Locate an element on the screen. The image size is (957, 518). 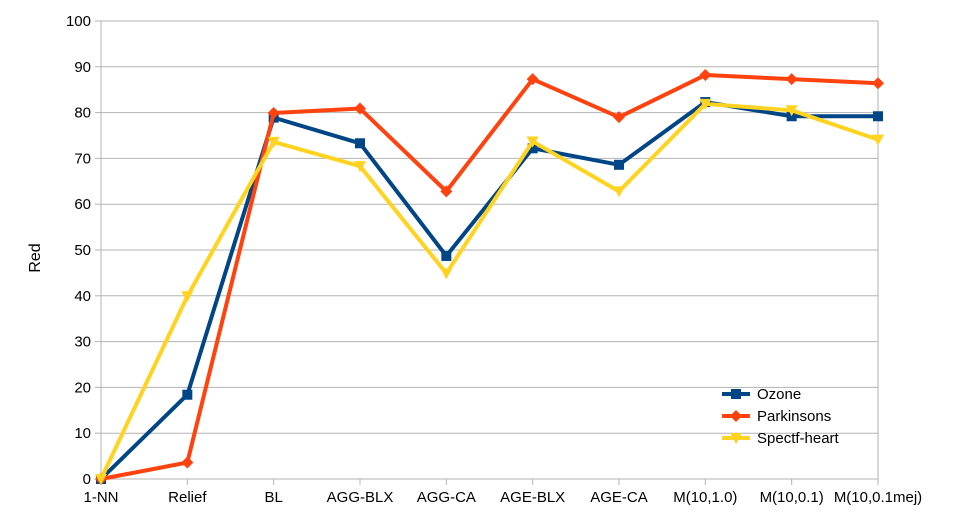
legend-item: Spectf-heart is located at coordinates (781, 438).